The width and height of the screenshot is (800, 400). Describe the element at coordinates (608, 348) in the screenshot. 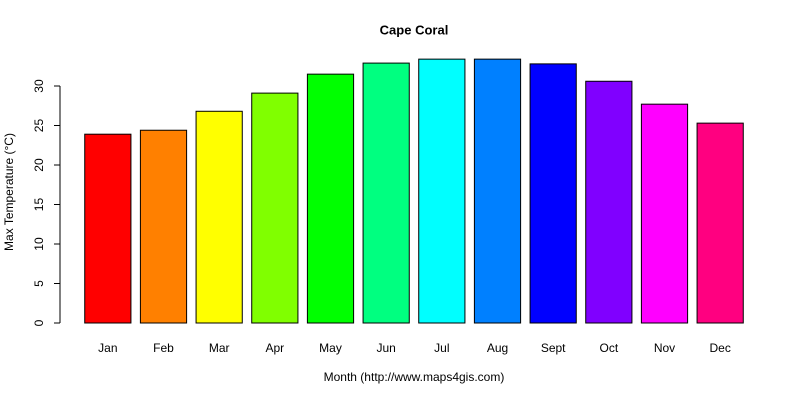

I see `x-tick-label: Oct` at that location.